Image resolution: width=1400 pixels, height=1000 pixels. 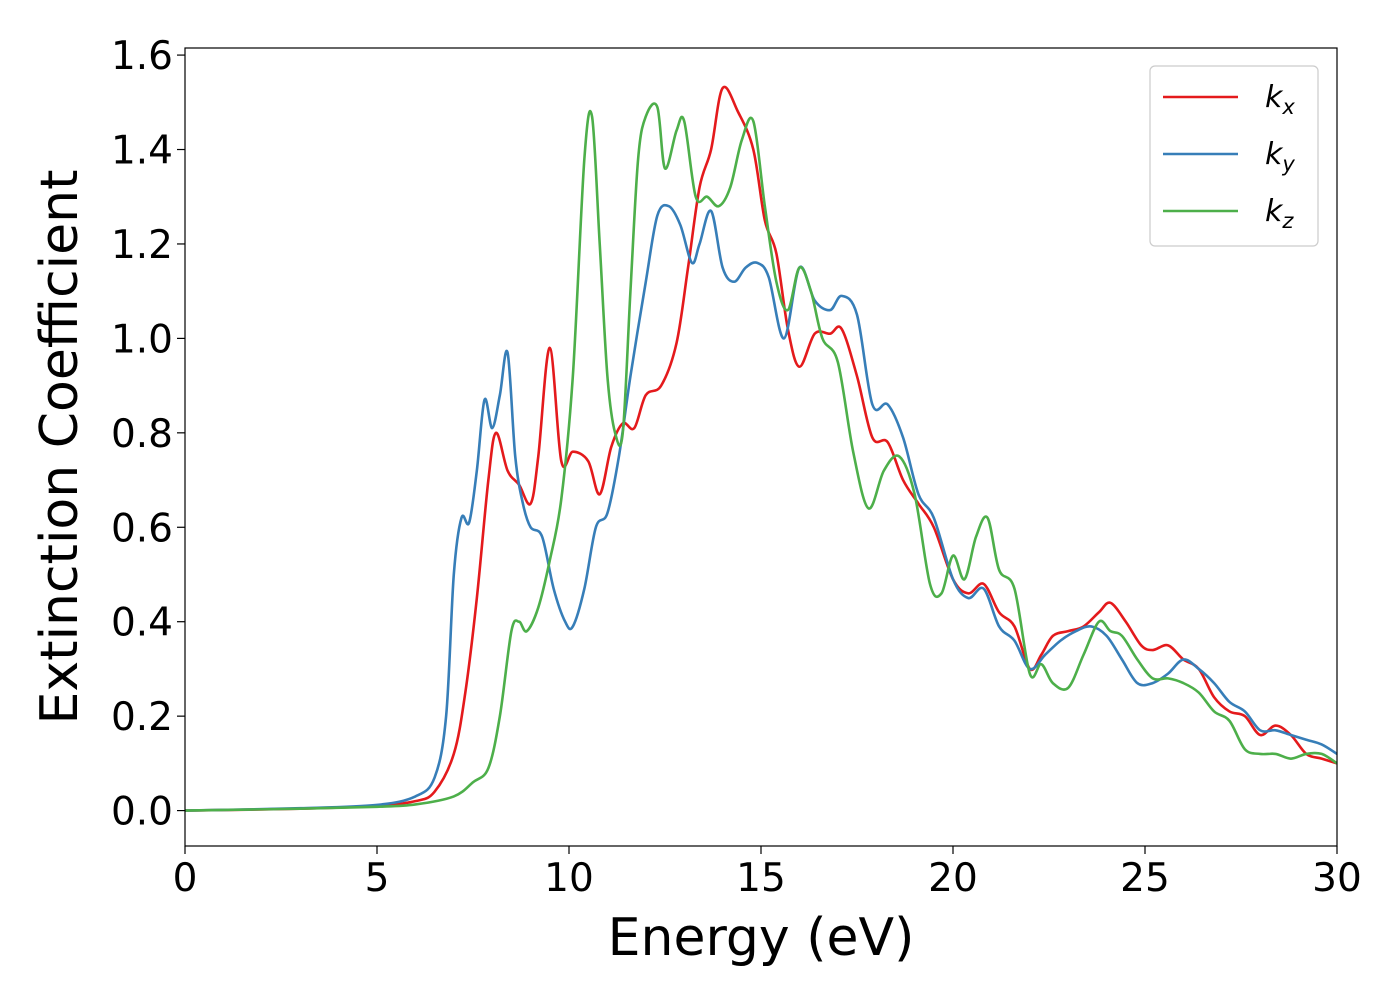 What do you see at coordinates (142, 623) in the screenshot?
I see `y-tick-label: 0.4` at bounding box center [142, 623].